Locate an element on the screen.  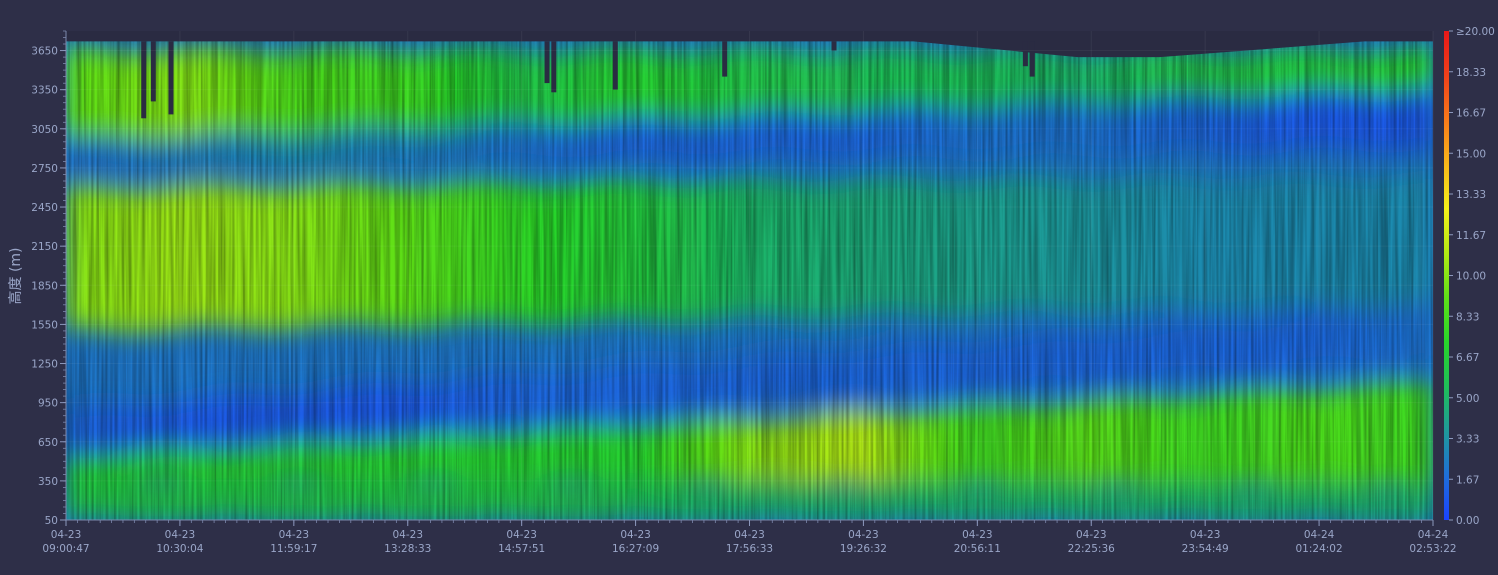
y-tick-label: 2750 is located at coordinates (44, 169).